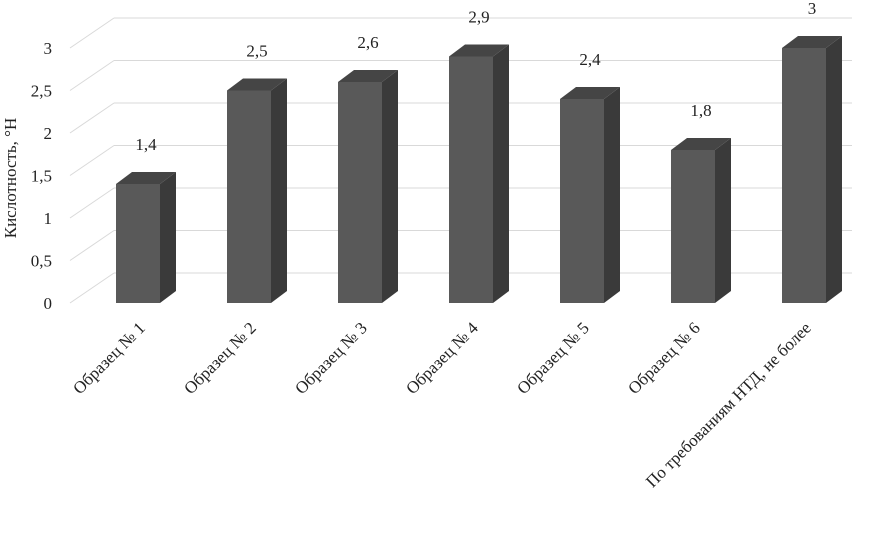 This screenshot has width=894, height=539. I want to click on x-tick-label: Образец № 1, so click(109, 358).